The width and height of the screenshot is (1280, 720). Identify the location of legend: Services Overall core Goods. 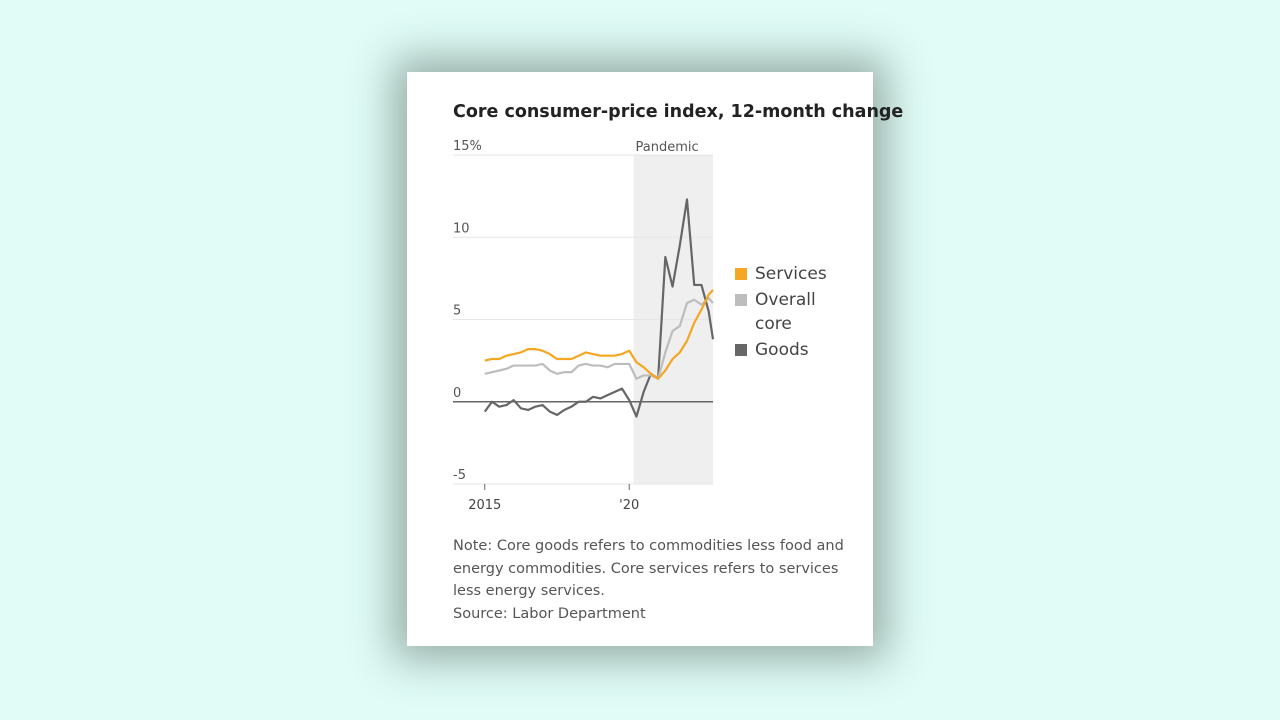
(790, 313).